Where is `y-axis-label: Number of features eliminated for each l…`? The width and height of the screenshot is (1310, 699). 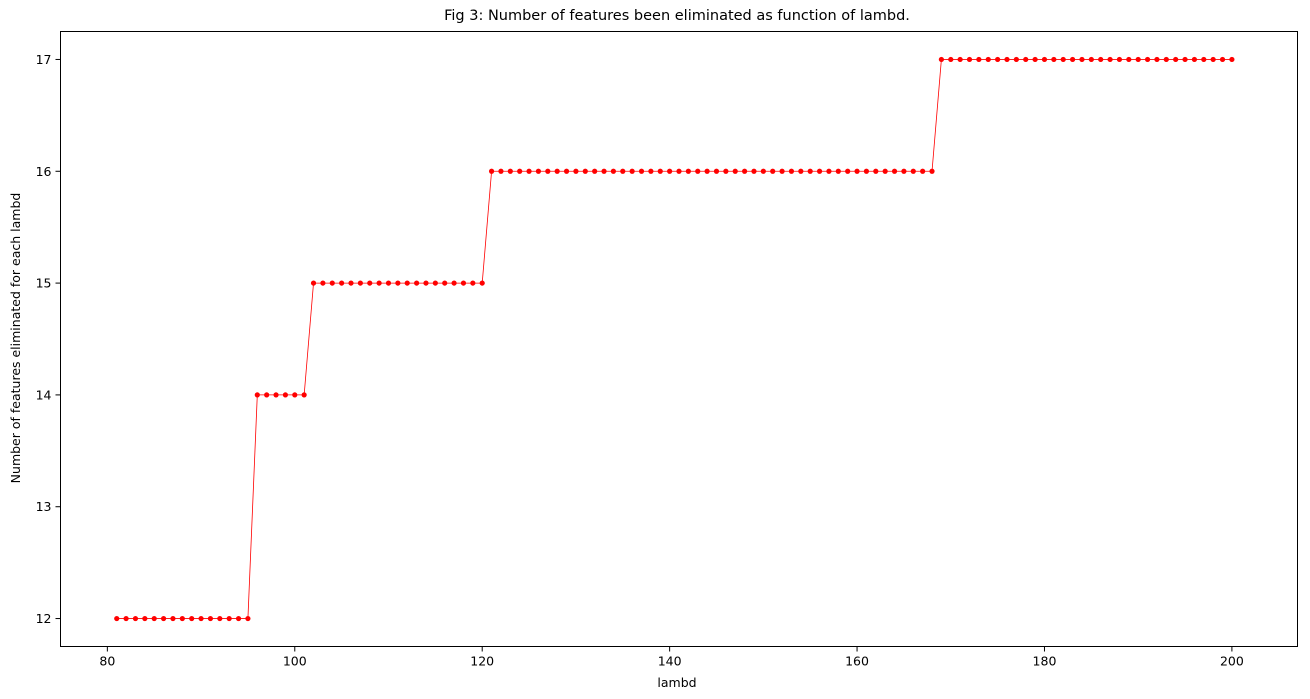 y-axis-label: Number of features eliminated for each l… is located at coordinates (15, 338).